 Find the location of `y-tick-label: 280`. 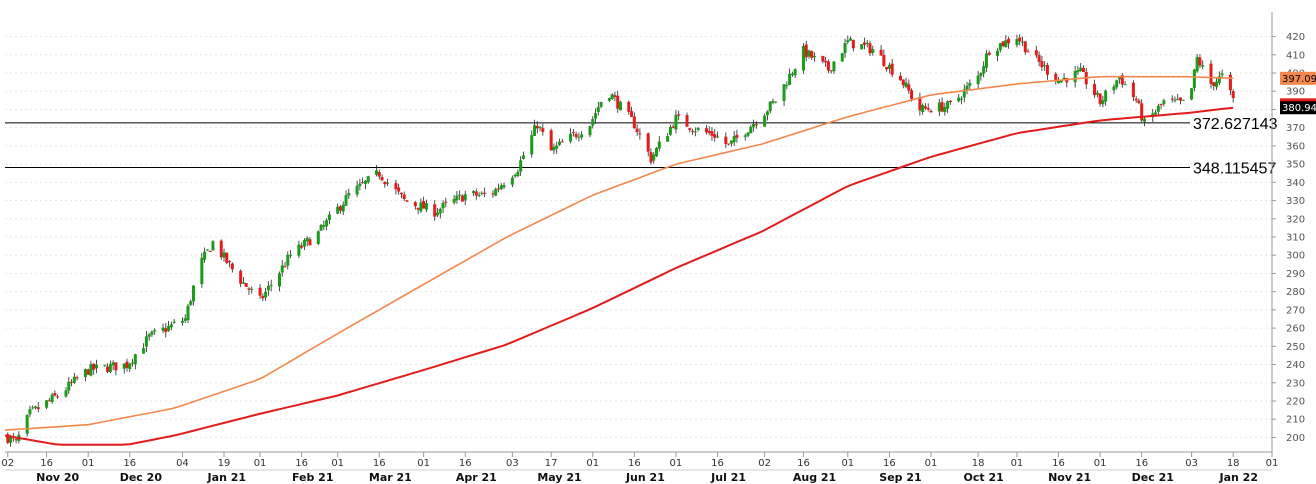

y-tick-label: 280 is located at coordinates (1295, 292).